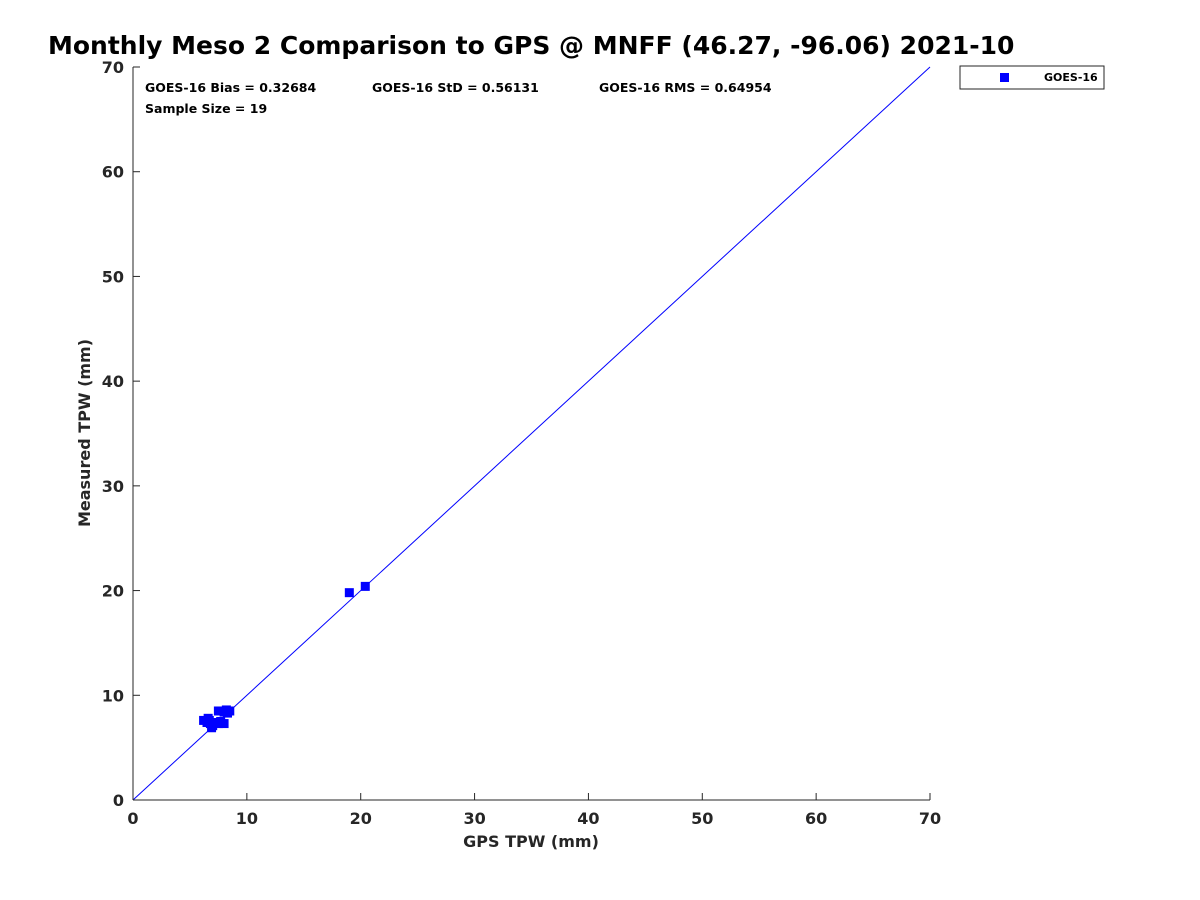  I want to click on x-tick-label: 20, so click(361, 818).